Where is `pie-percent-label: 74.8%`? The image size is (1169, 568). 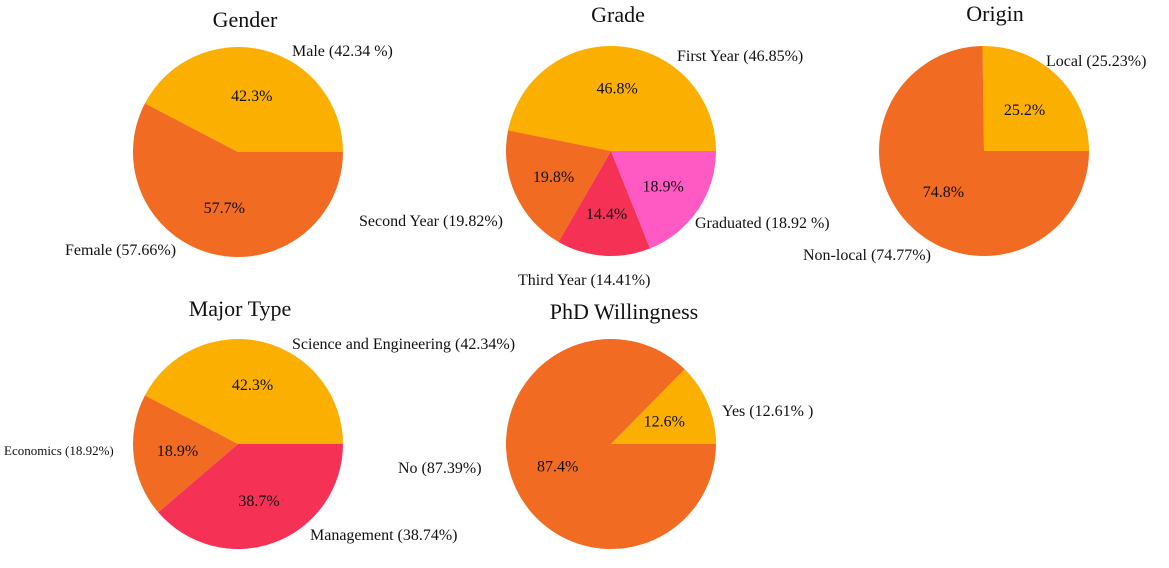 pie-percent-label: 74.8% is located at coordinates (943, 192).